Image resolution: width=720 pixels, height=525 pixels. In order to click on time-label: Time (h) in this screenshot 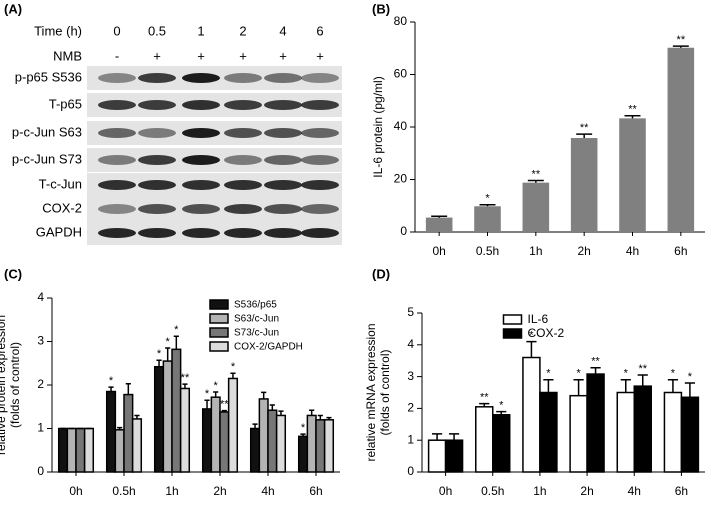, I will do `click(58, 30)`.